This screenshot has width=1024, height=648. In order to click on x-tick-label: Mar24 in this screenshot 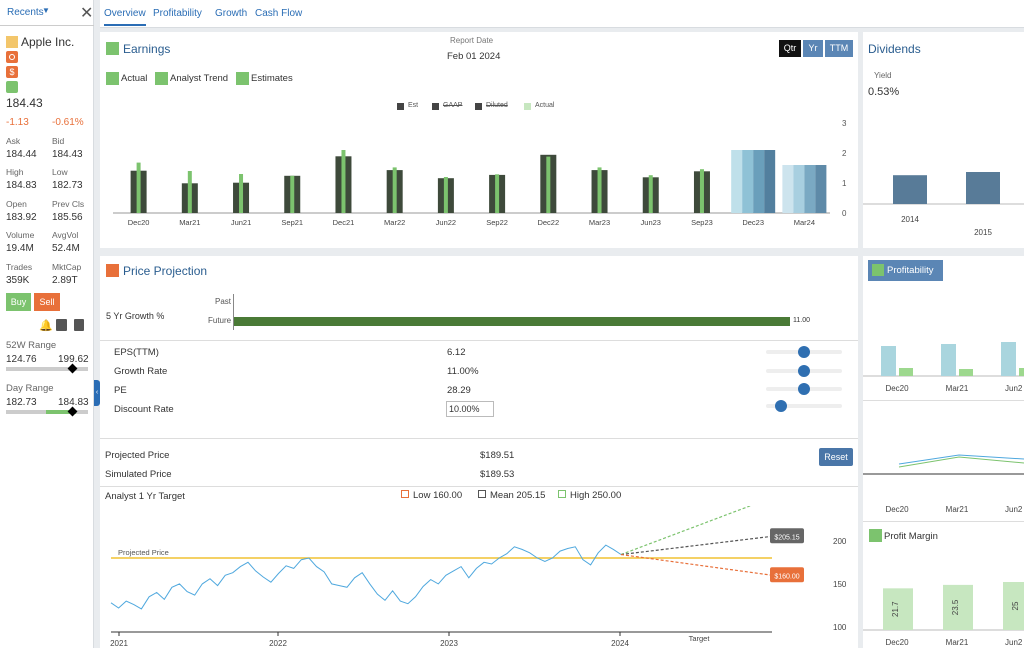, I will do `click(804, 222)`.